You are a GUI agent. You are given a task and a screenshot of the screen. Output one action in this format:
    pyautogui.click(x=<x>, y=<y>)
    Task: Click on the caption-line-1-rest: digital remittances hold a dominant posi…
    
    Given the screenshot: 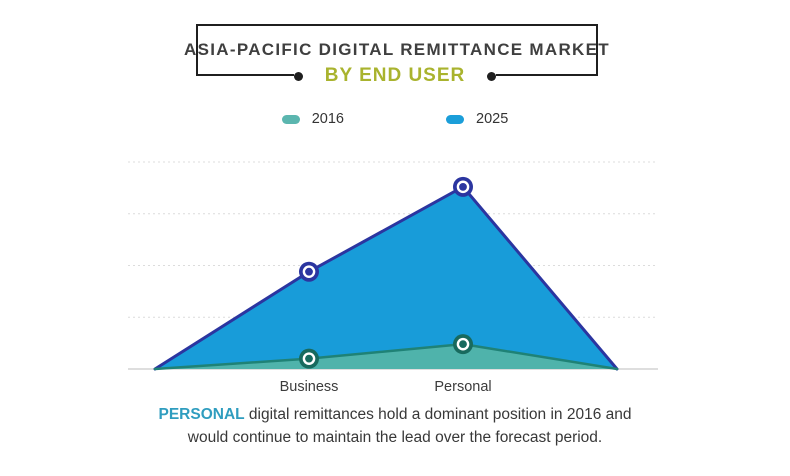 What is the action you would take?
    pyautogui.click(x=438, y=414)
    